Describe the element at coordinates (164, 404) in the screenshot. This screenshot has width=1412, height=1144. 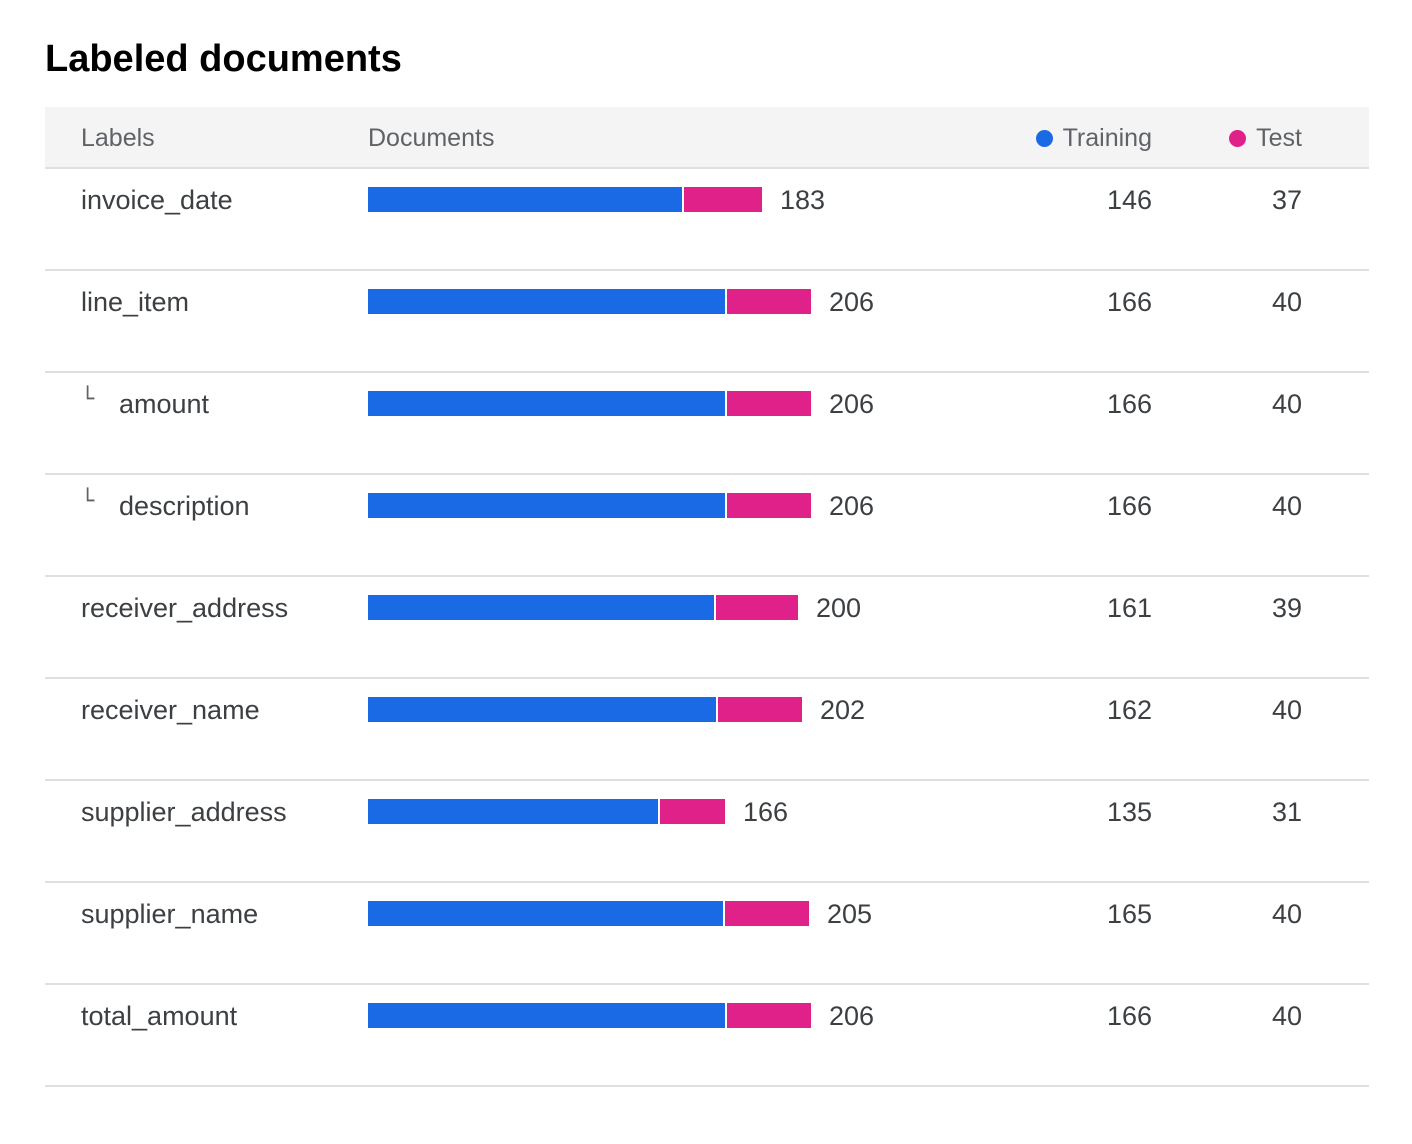
I see `row-label: amount` at that location.